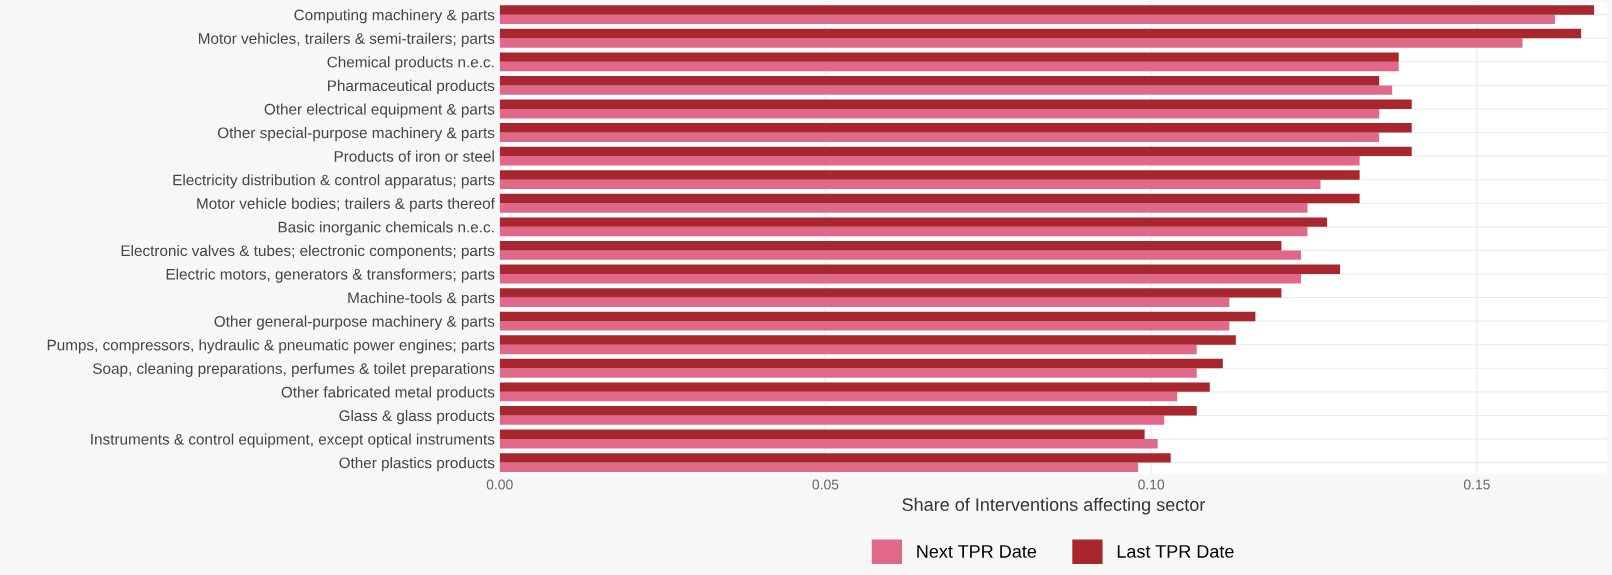 Image resolution: width=1612 pixels, height=575 pixels. What do you see at coordinates (346, 204) in the screenshot?
I see `y-tick-label: Motor vehicle bodies; trailers & parts thereof` at bounding box center [346, 204].